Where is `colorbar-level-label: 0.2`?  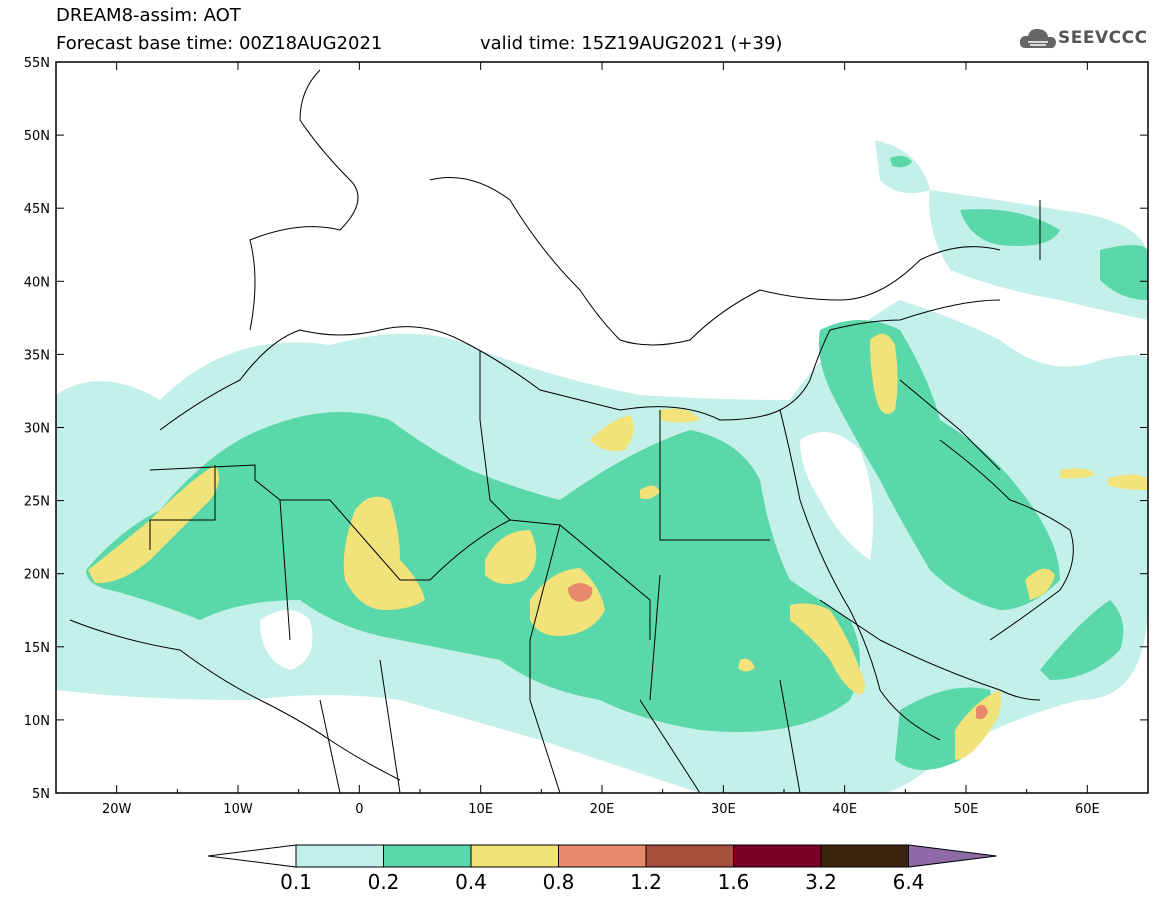 colorbar-level-label: 0.2 is located at coordinates (384, 882).